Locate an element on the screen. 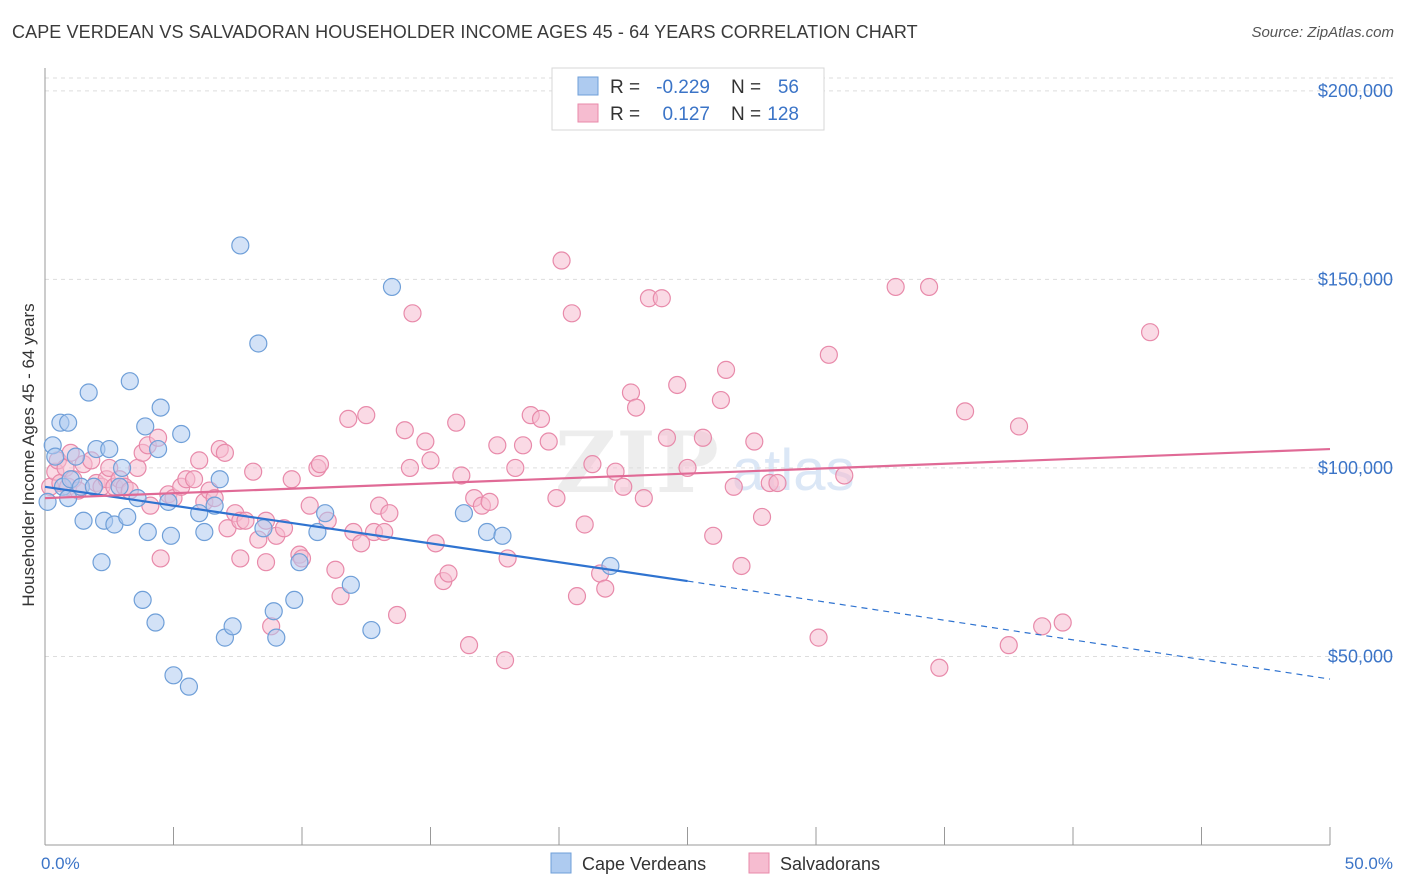  x-tick-label-start: 0.0% is located at coordinates (60, 863).